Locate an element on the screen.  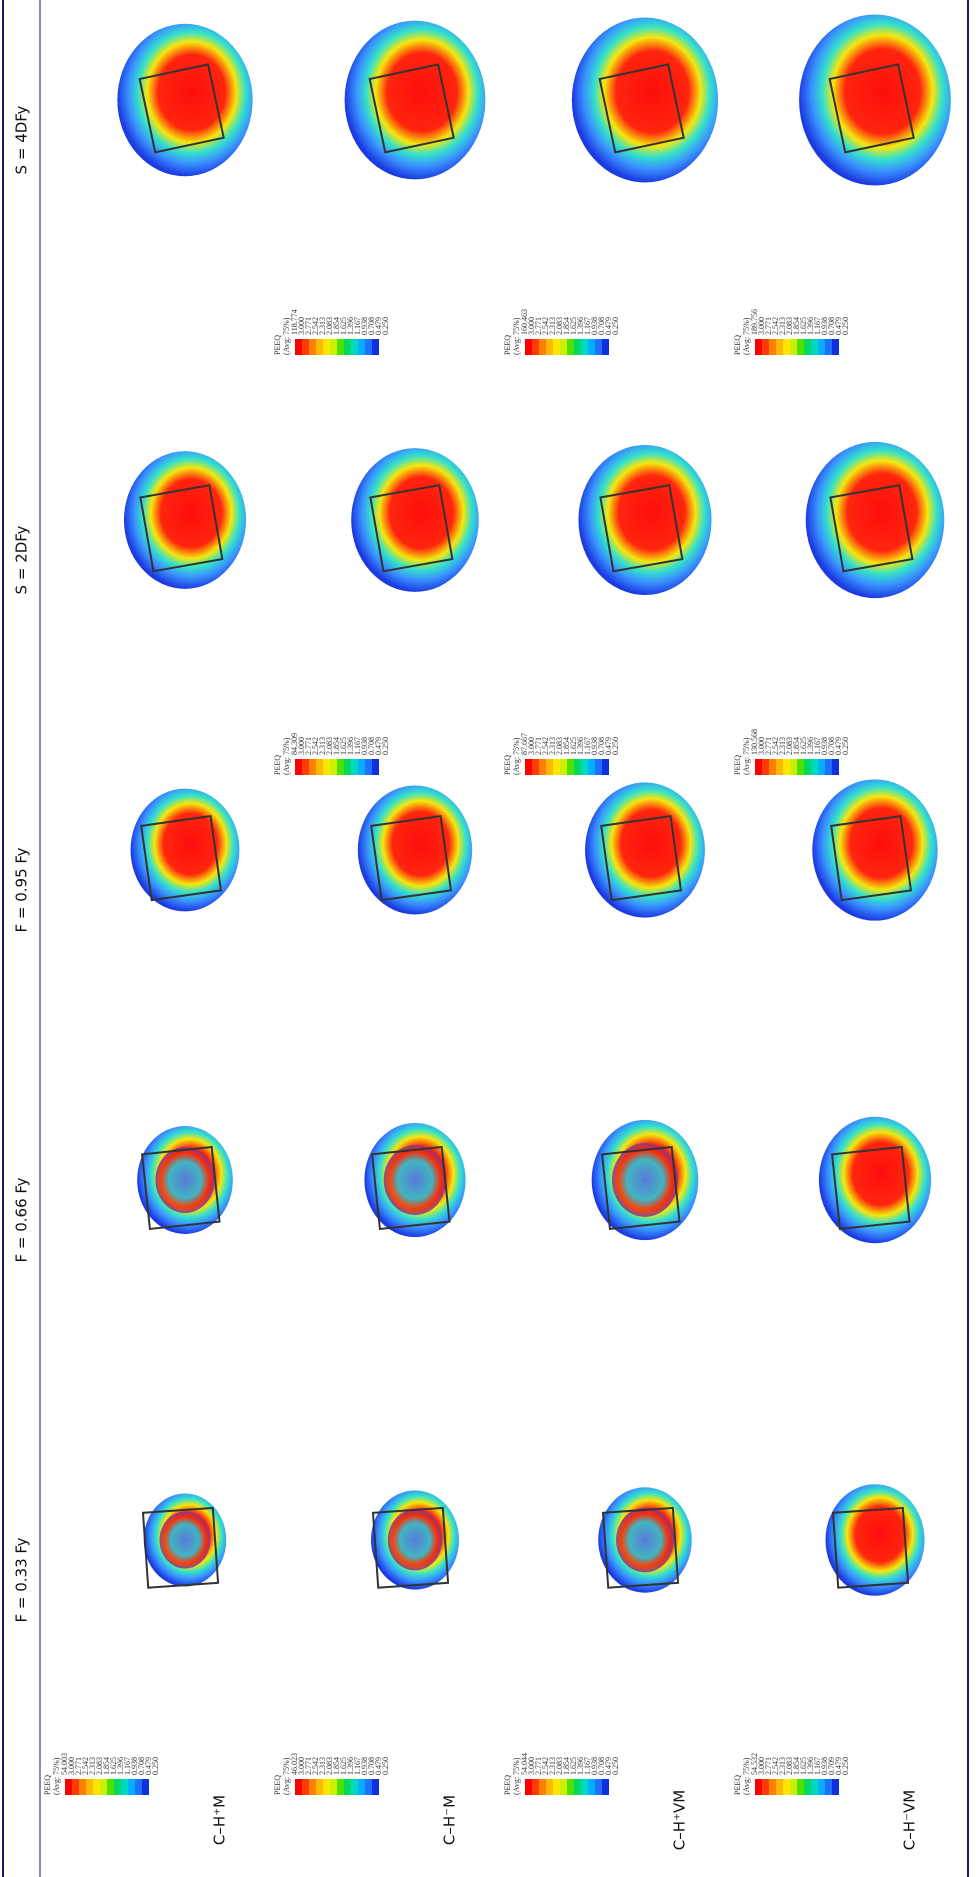
legend-subtitle: (Avg: 75%) is located at coordinates (286, 756).